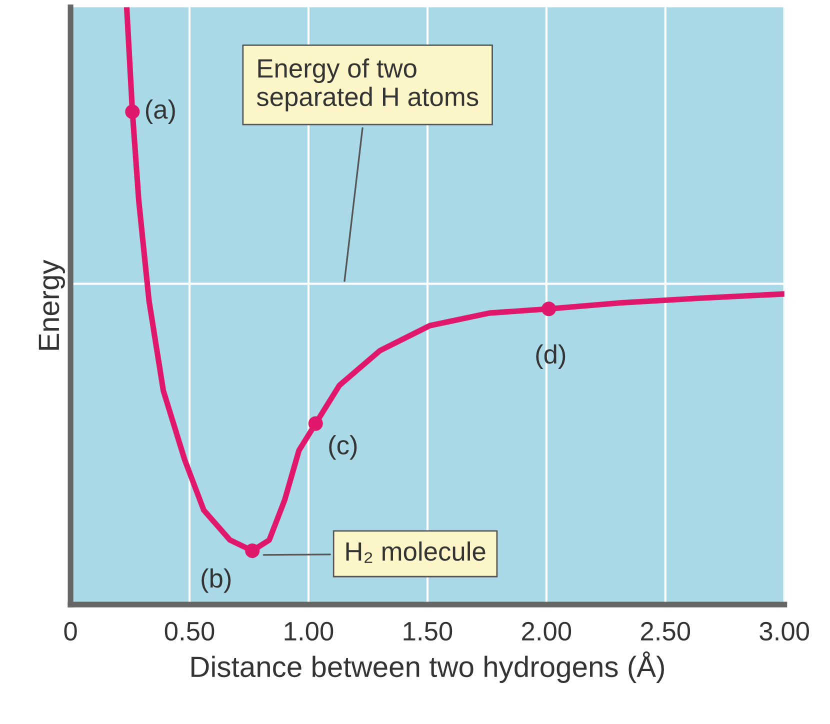 This screenshot has width=830, height=724. I want to click on x-tick-label: 2.00, so click(547, 631).